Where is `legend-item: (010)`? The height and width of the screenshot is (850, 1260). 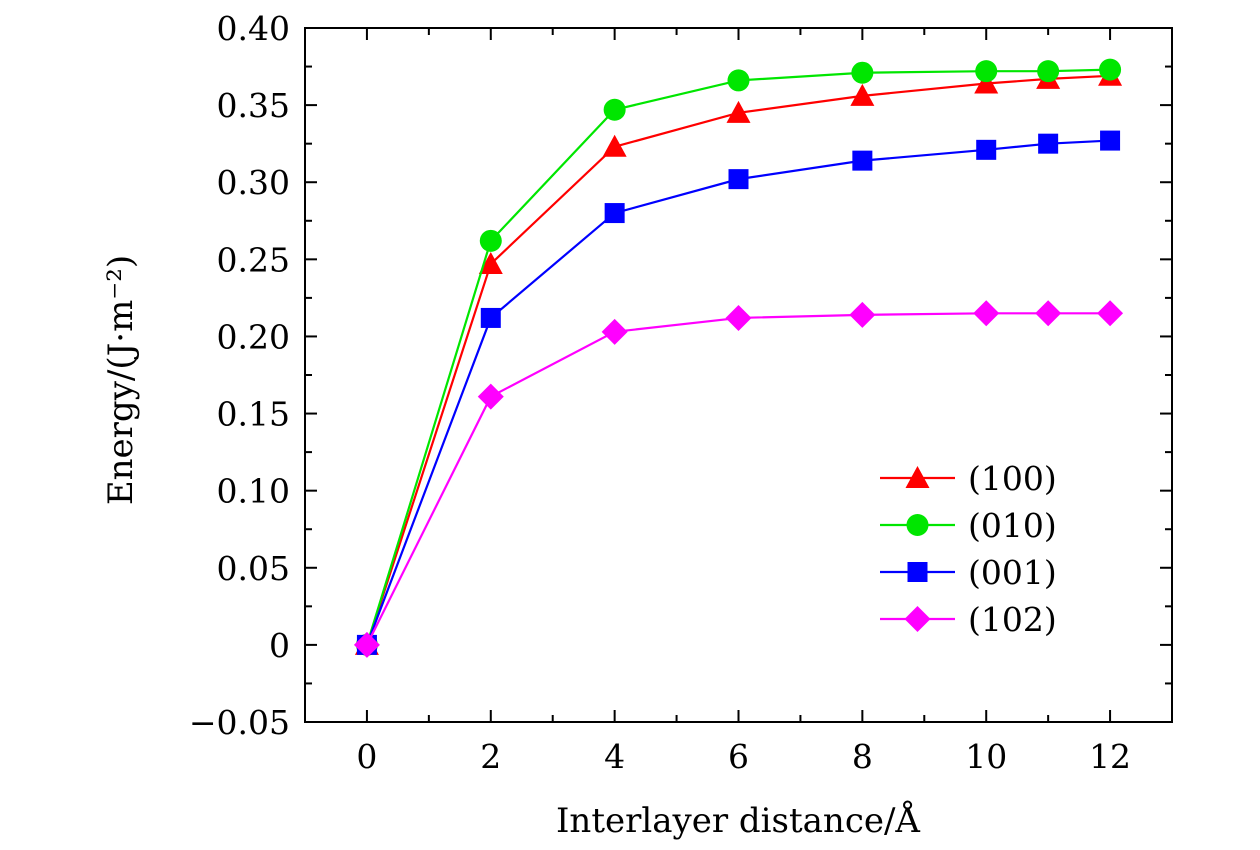 legend-item: (010) is located at coordinates (968, 525).